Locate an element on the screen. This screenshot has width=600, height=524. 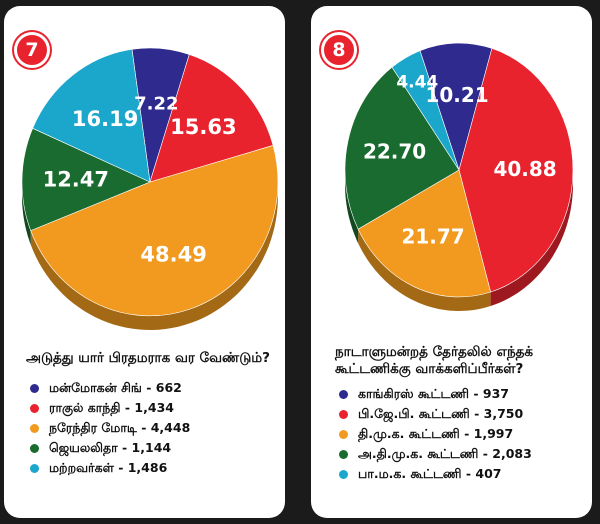
legend-label: ஜெயலலிதா - 1,144 is located at coordinates (110, 447).